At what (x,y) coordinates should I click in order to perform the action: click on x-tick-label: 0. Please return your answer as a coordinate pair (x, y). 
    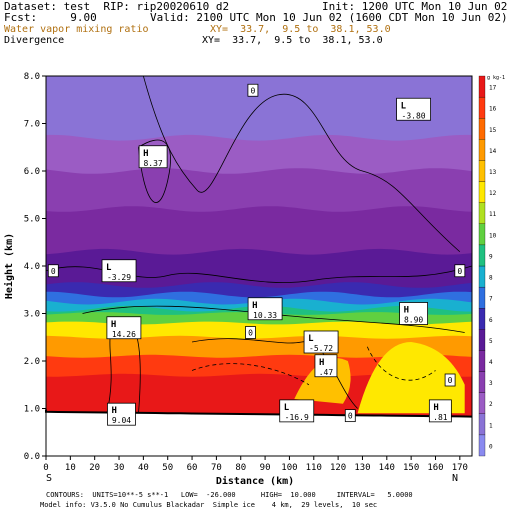
    Looking at the image, I should click on (45, 468).